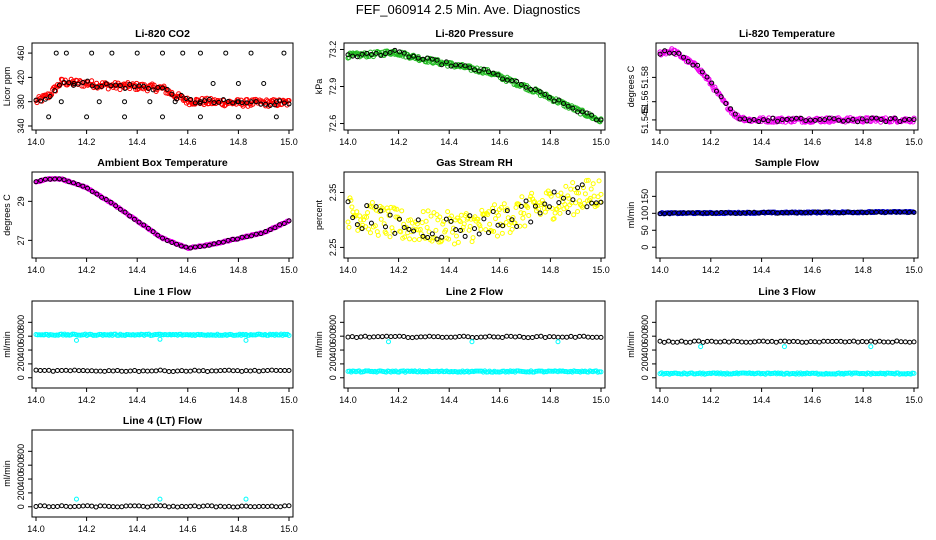 This screenshot has width=936, height=540. I want to click on plot-title: Ambient Box Temperature, so click(162, 163).